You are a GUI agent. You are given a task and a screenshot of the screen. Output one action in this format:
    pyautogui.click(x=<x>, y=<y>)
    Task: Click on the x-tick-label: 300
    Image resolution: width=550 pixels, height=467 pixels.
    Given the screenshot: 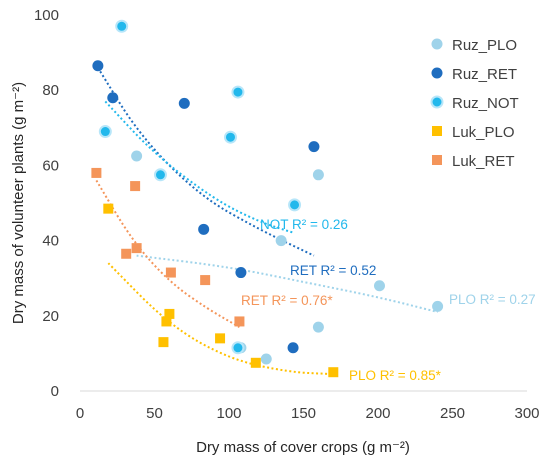 What is the action you would take?
    pyautogui.click(x=526, y=413)
    